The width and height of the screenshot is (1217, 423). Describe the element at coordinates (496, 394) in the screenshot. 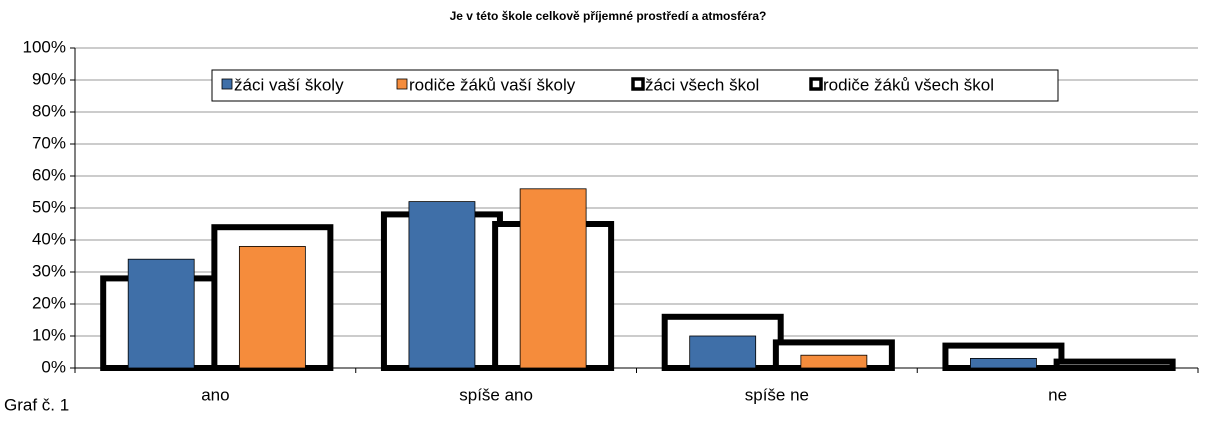

I see `x-tick-label: spíše ano` at that location.